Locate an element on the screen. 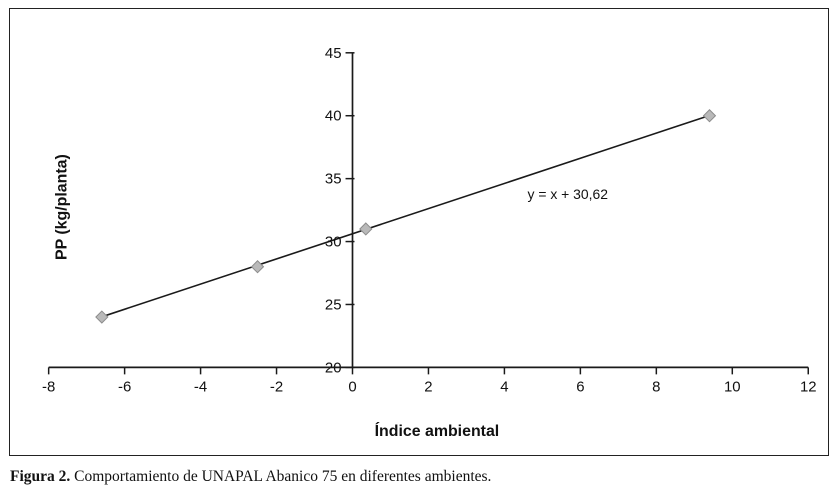 This screenshot has height=498, width=840. x-tick-label: 8 is located at coordinates (656, 386).